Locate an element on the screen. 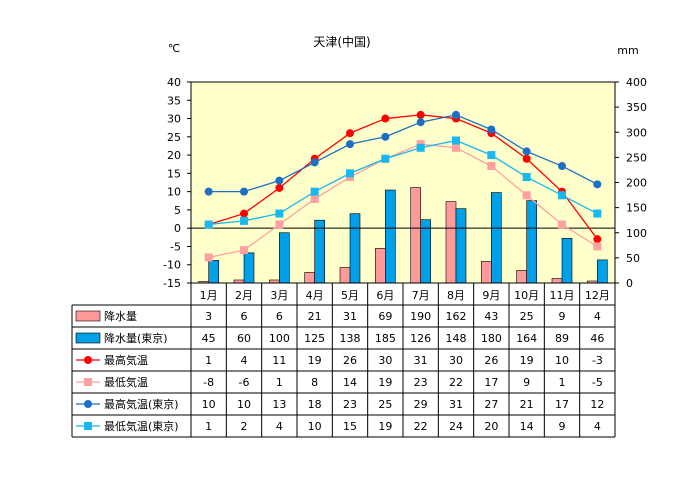 Image resolution: width=694 pixels, height=487 pixels. legend-key-tokyo-rain is located at coordinates (88, 338).